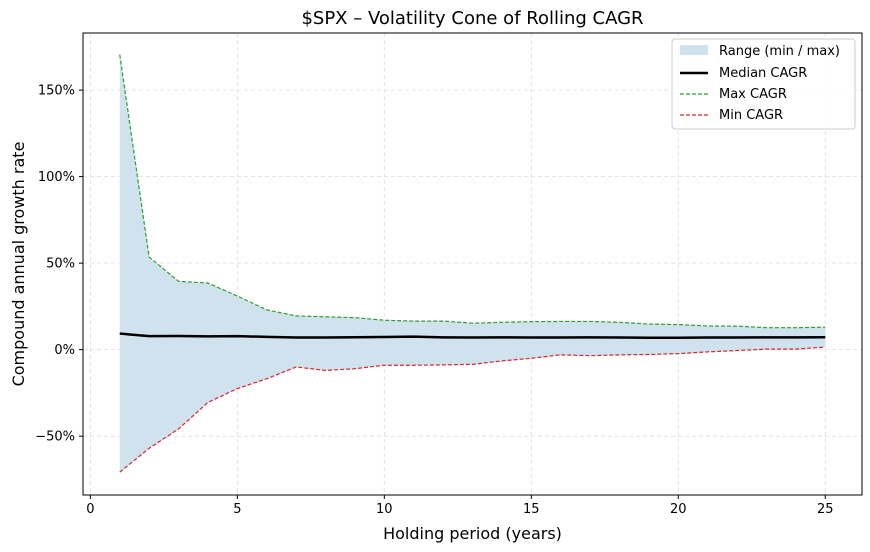 This screenshot has height=552, width=870. What do you see at coordinates (694, 50) in the screenshot?
I see `legend-swatch-range` at bounding box center [694, 50].